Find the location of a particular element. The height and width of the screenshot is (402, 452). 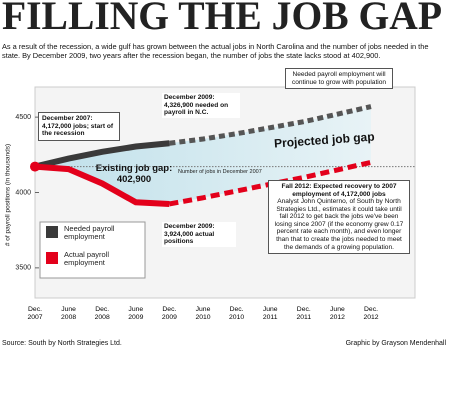

y-axis-label: # of payroll positions (in thousands) is located at coordinates (8, 195).